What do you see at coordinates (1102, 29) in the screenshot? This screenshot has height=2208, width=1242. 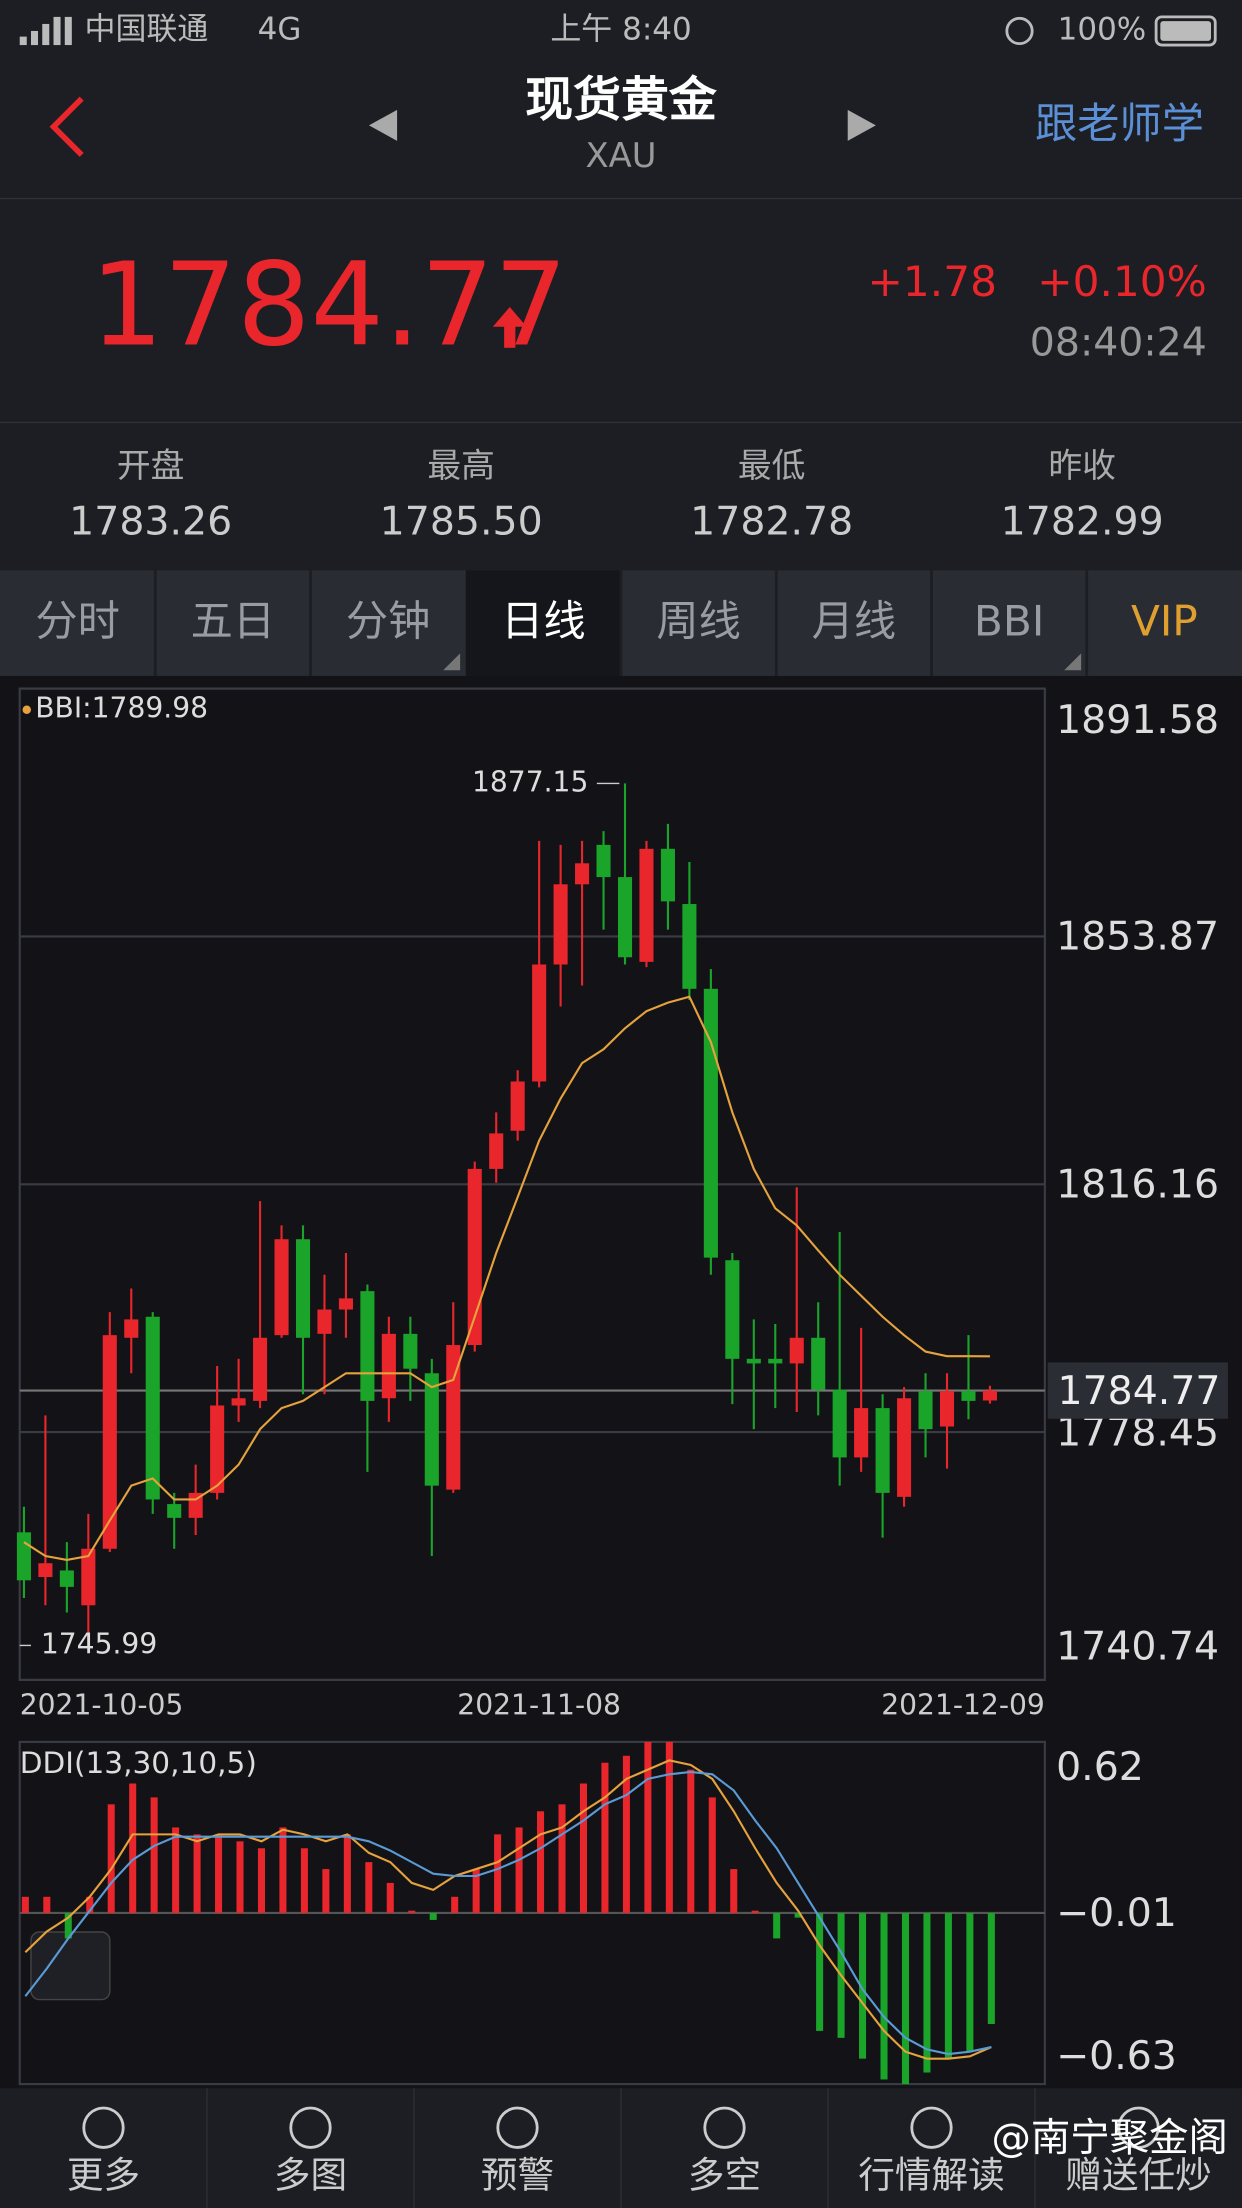 I see `battery-text: 100%` at bounding box center [1102, 29].